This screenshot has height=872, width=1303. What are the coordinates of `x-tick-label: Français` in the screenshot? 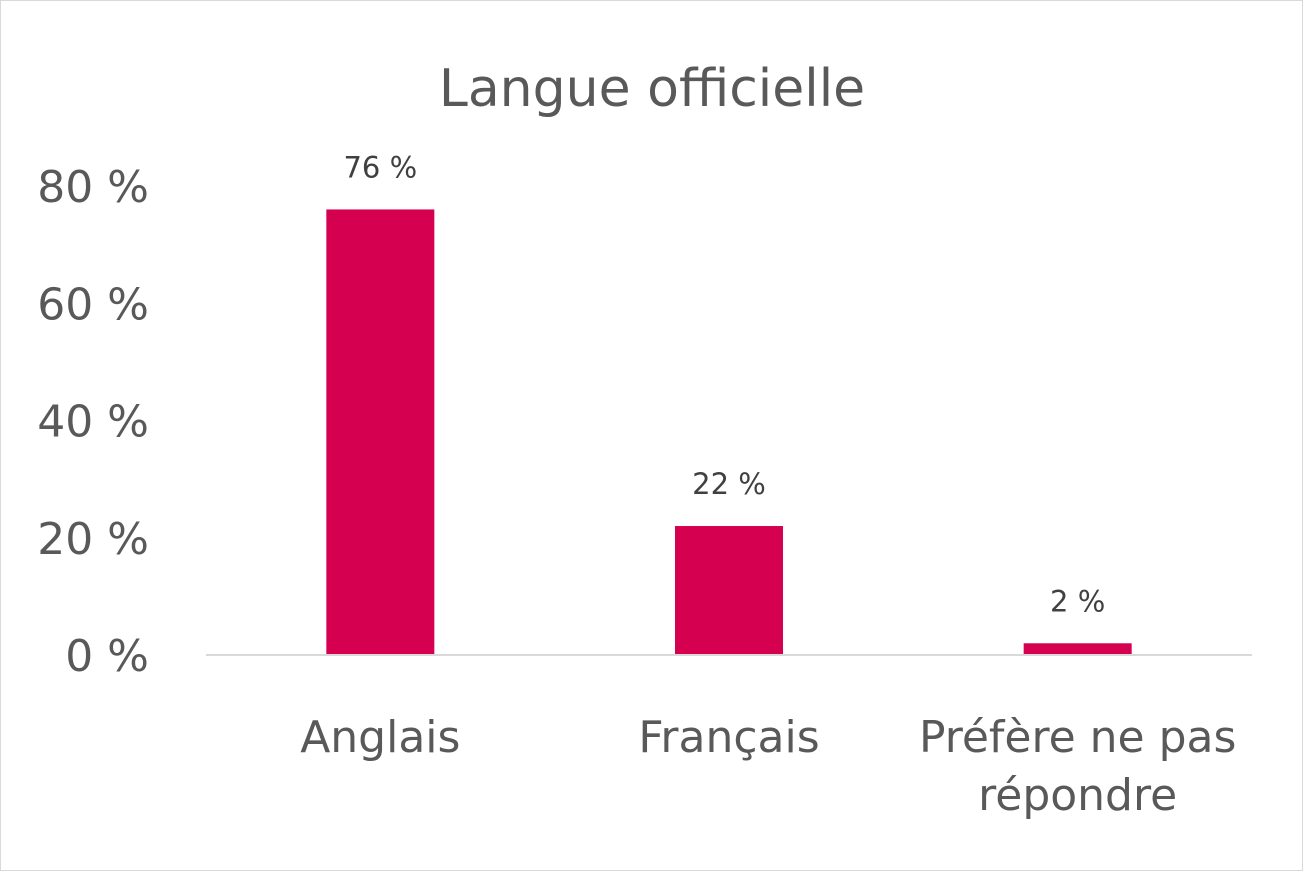 It's located at (728, 737).